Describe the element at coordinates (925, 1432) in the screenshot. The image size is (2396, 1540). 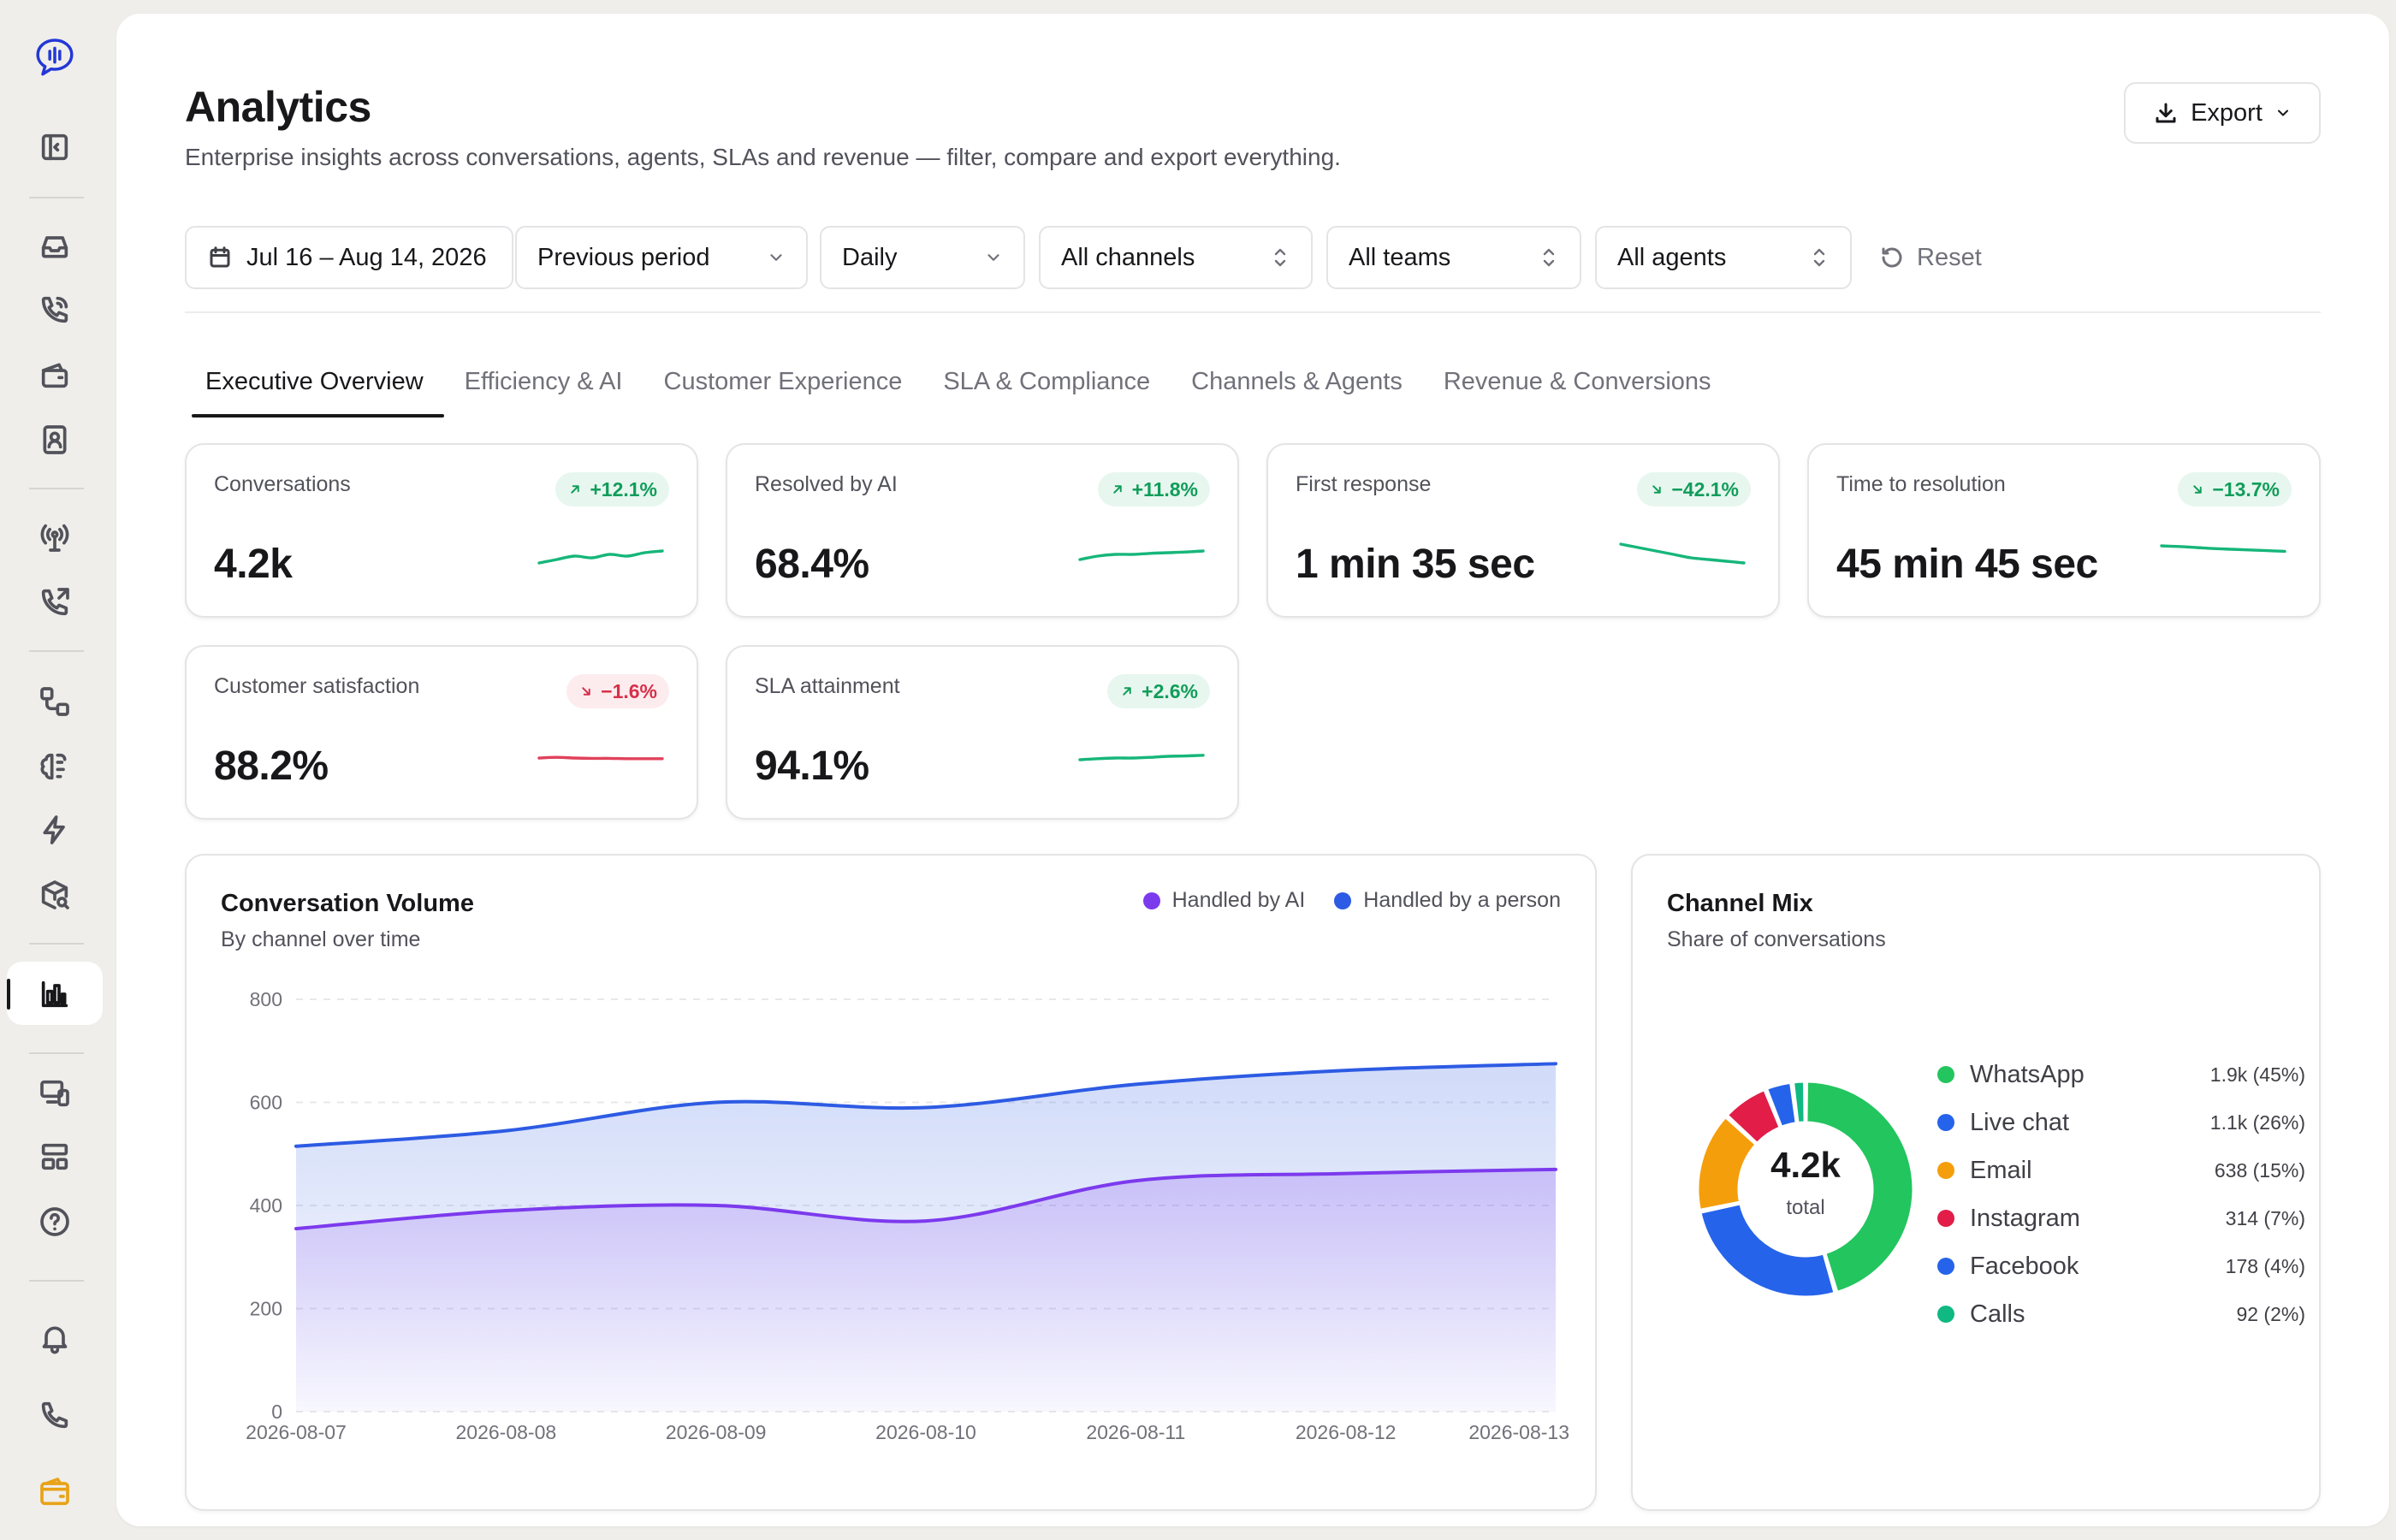
I see `x-tick-label: 2026-08-10` at that location.